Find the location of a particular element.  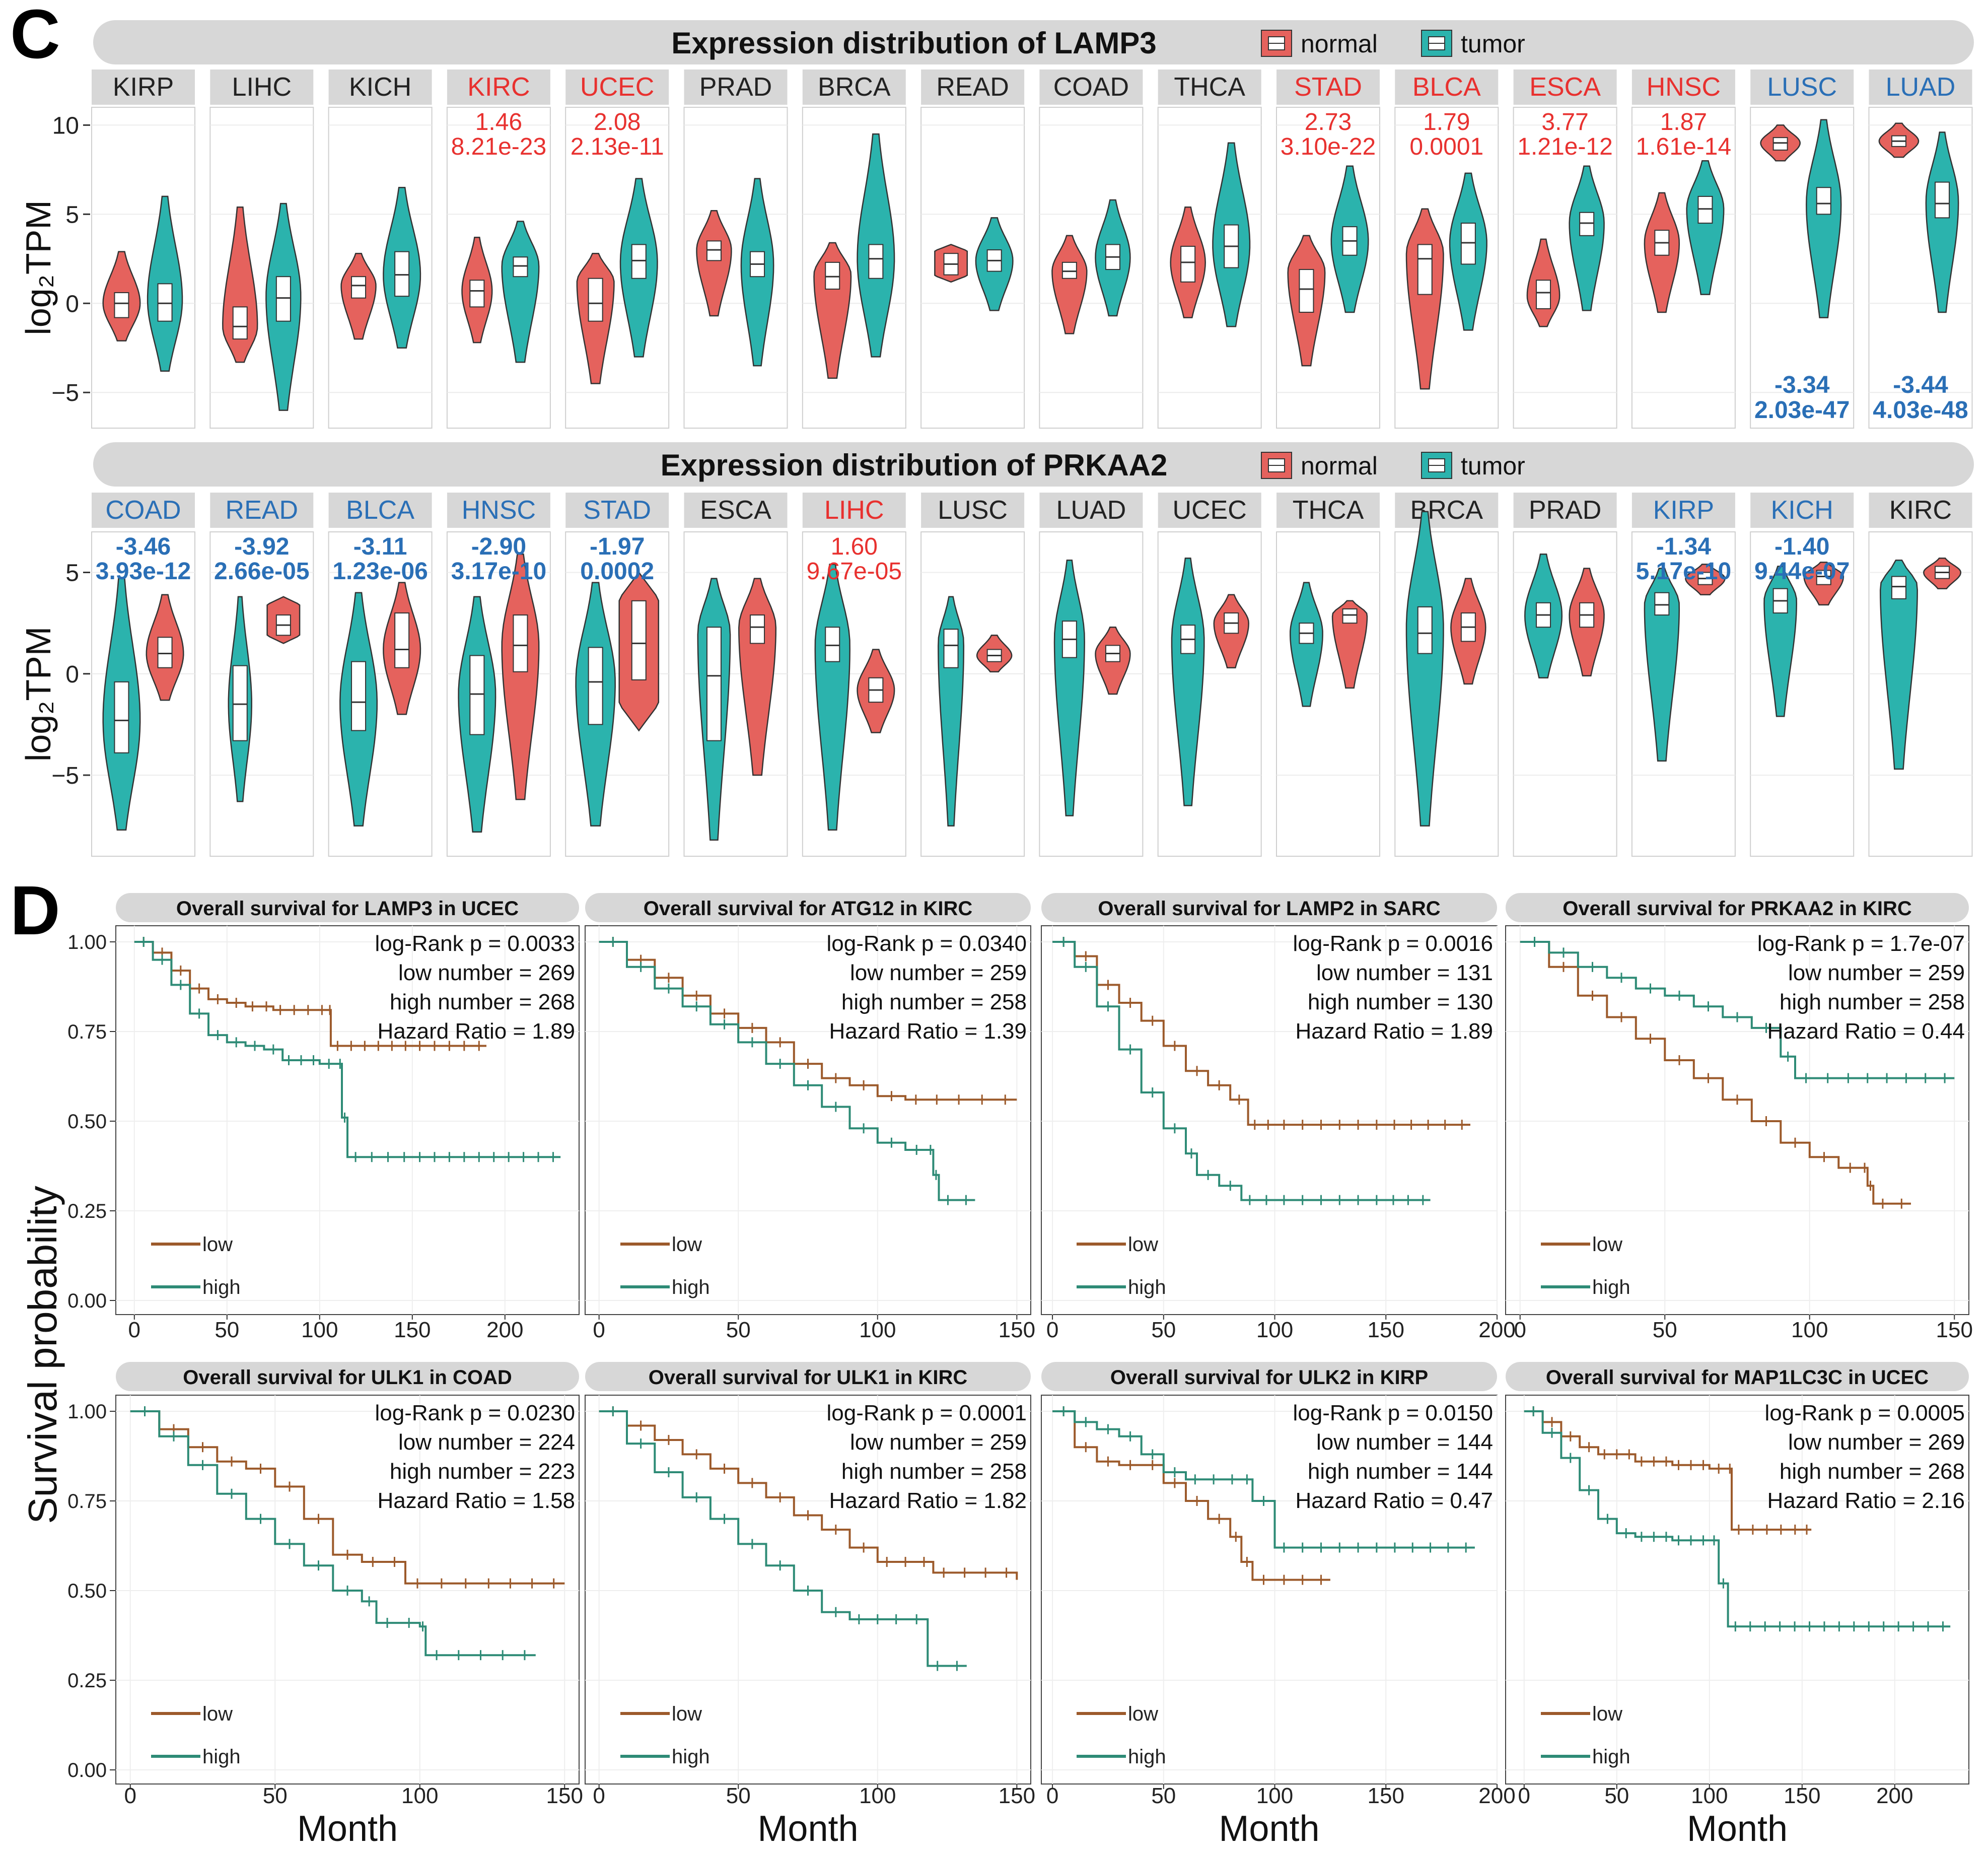

legend-label-normal: normal is located at coordinates (1339, 44).